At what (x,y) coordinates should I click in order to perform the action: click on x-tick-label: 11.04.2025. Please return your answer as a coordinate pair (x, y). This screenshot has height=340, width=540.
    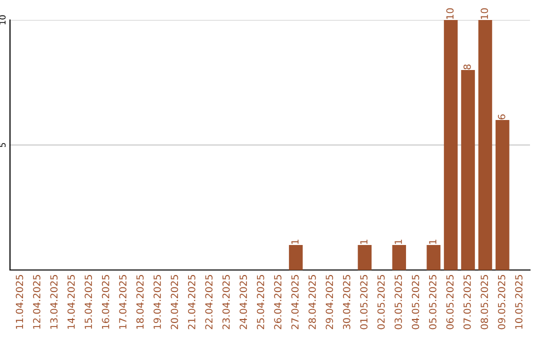
    Looking at the image, I should click on (20, 302).